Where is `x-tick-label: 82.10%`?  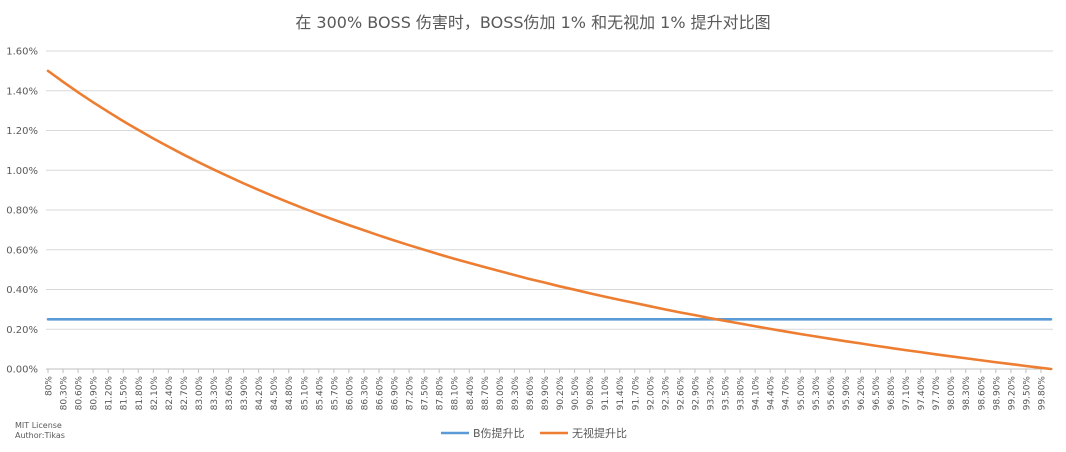 x-tick-label: 82.10% is located at coordinates (155, 393).